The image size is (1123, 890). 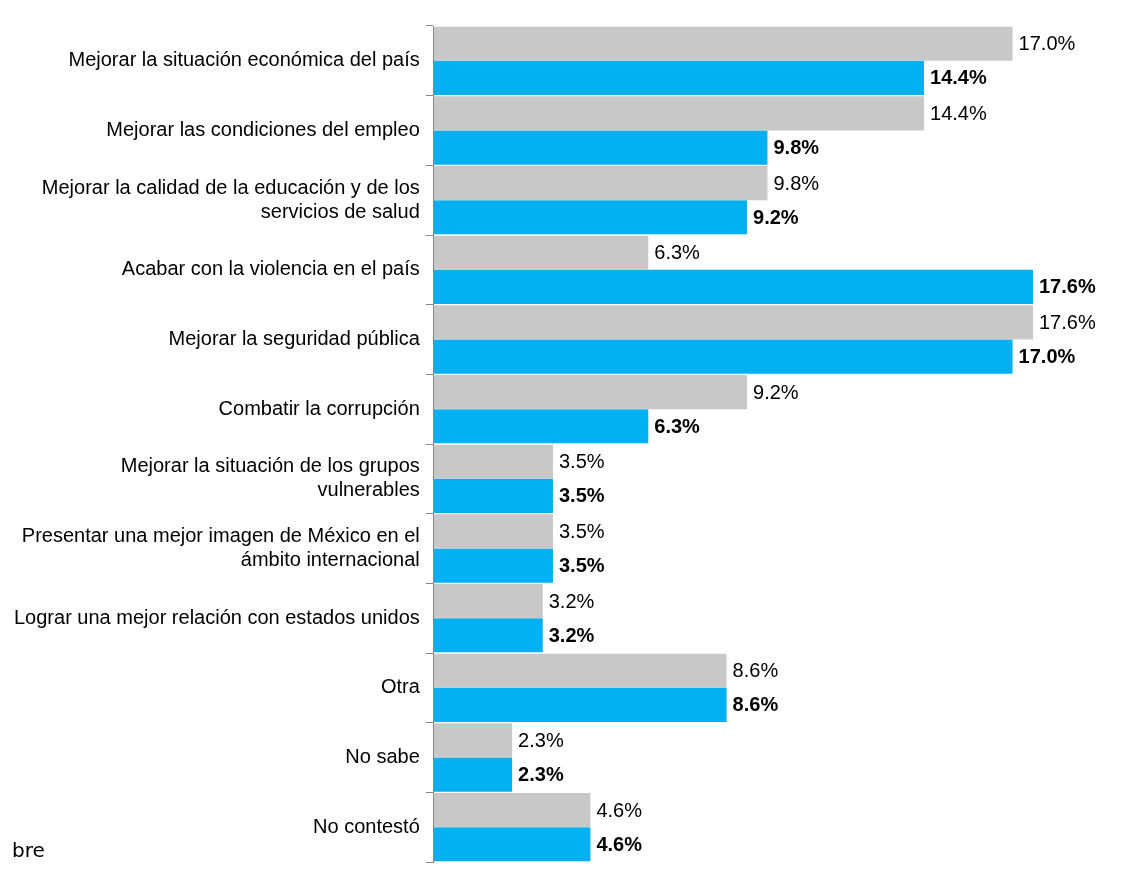 I want to click on y-tick-label: Presentar una mejor imagen de México en el ámbito internacional, so click(x=220, y=547).